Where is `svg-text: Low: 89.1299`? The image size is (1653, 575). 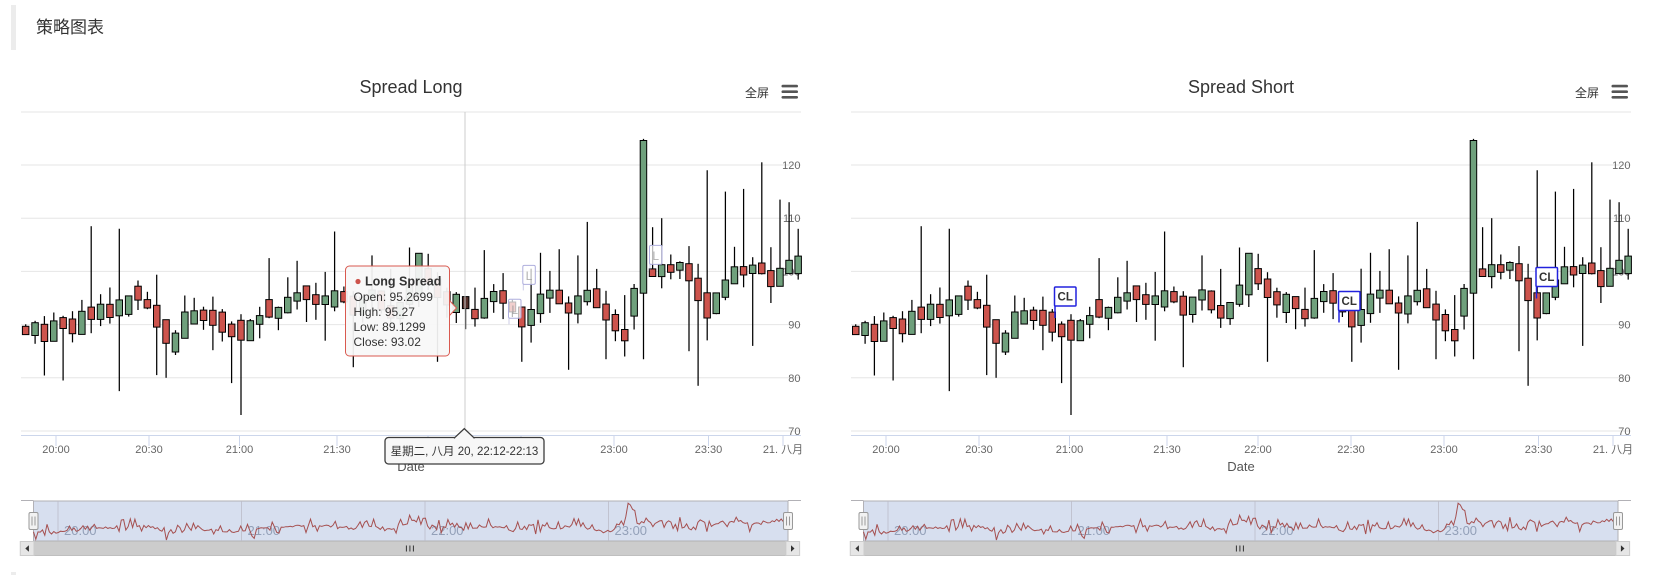 svg-text: Low: 89.1299 is located at coordinates (390, 327).